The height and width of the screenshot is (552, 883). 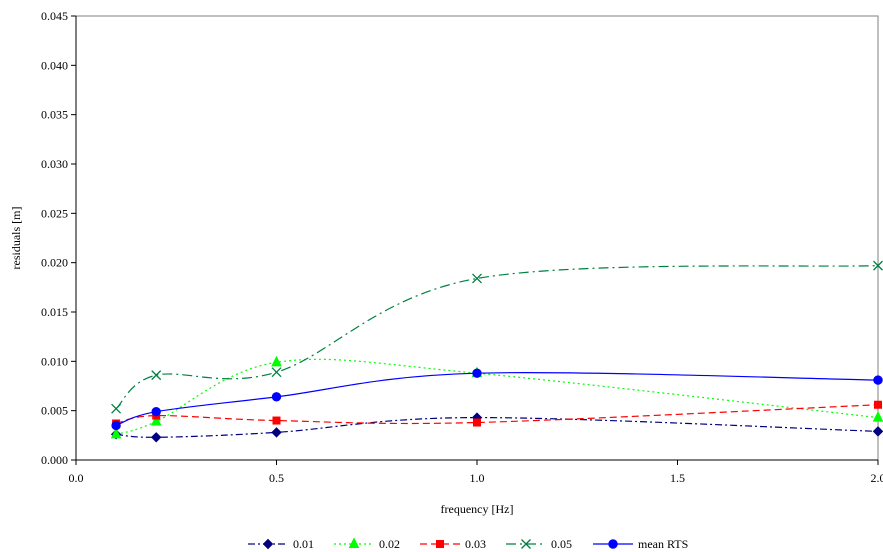 I want to click on legend-label-0-01: 0.01, so click(x=303, y=544).